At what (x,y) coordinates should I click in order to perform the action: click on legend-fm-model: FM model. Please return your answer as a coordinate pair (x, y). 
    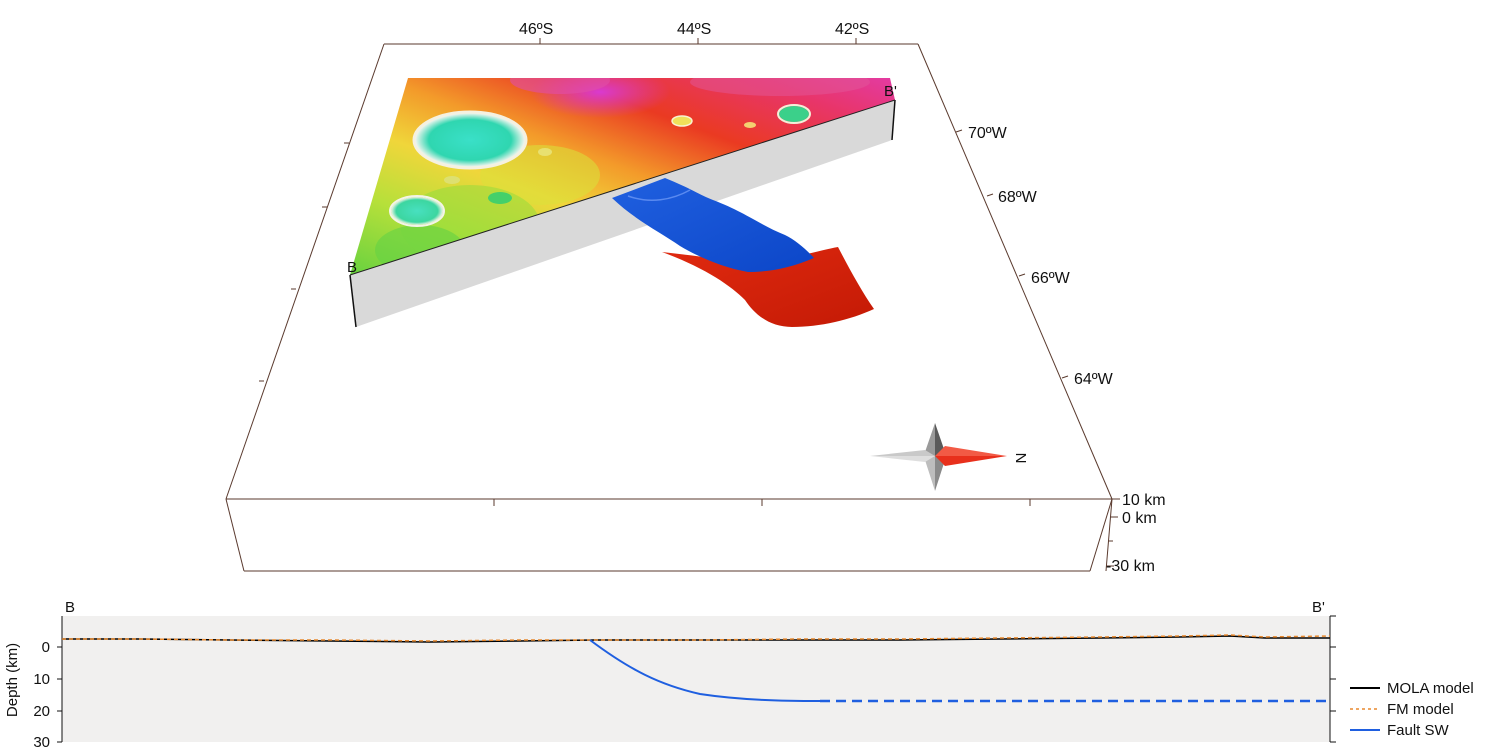
    Looking at the image, I should click on (1420, 709).